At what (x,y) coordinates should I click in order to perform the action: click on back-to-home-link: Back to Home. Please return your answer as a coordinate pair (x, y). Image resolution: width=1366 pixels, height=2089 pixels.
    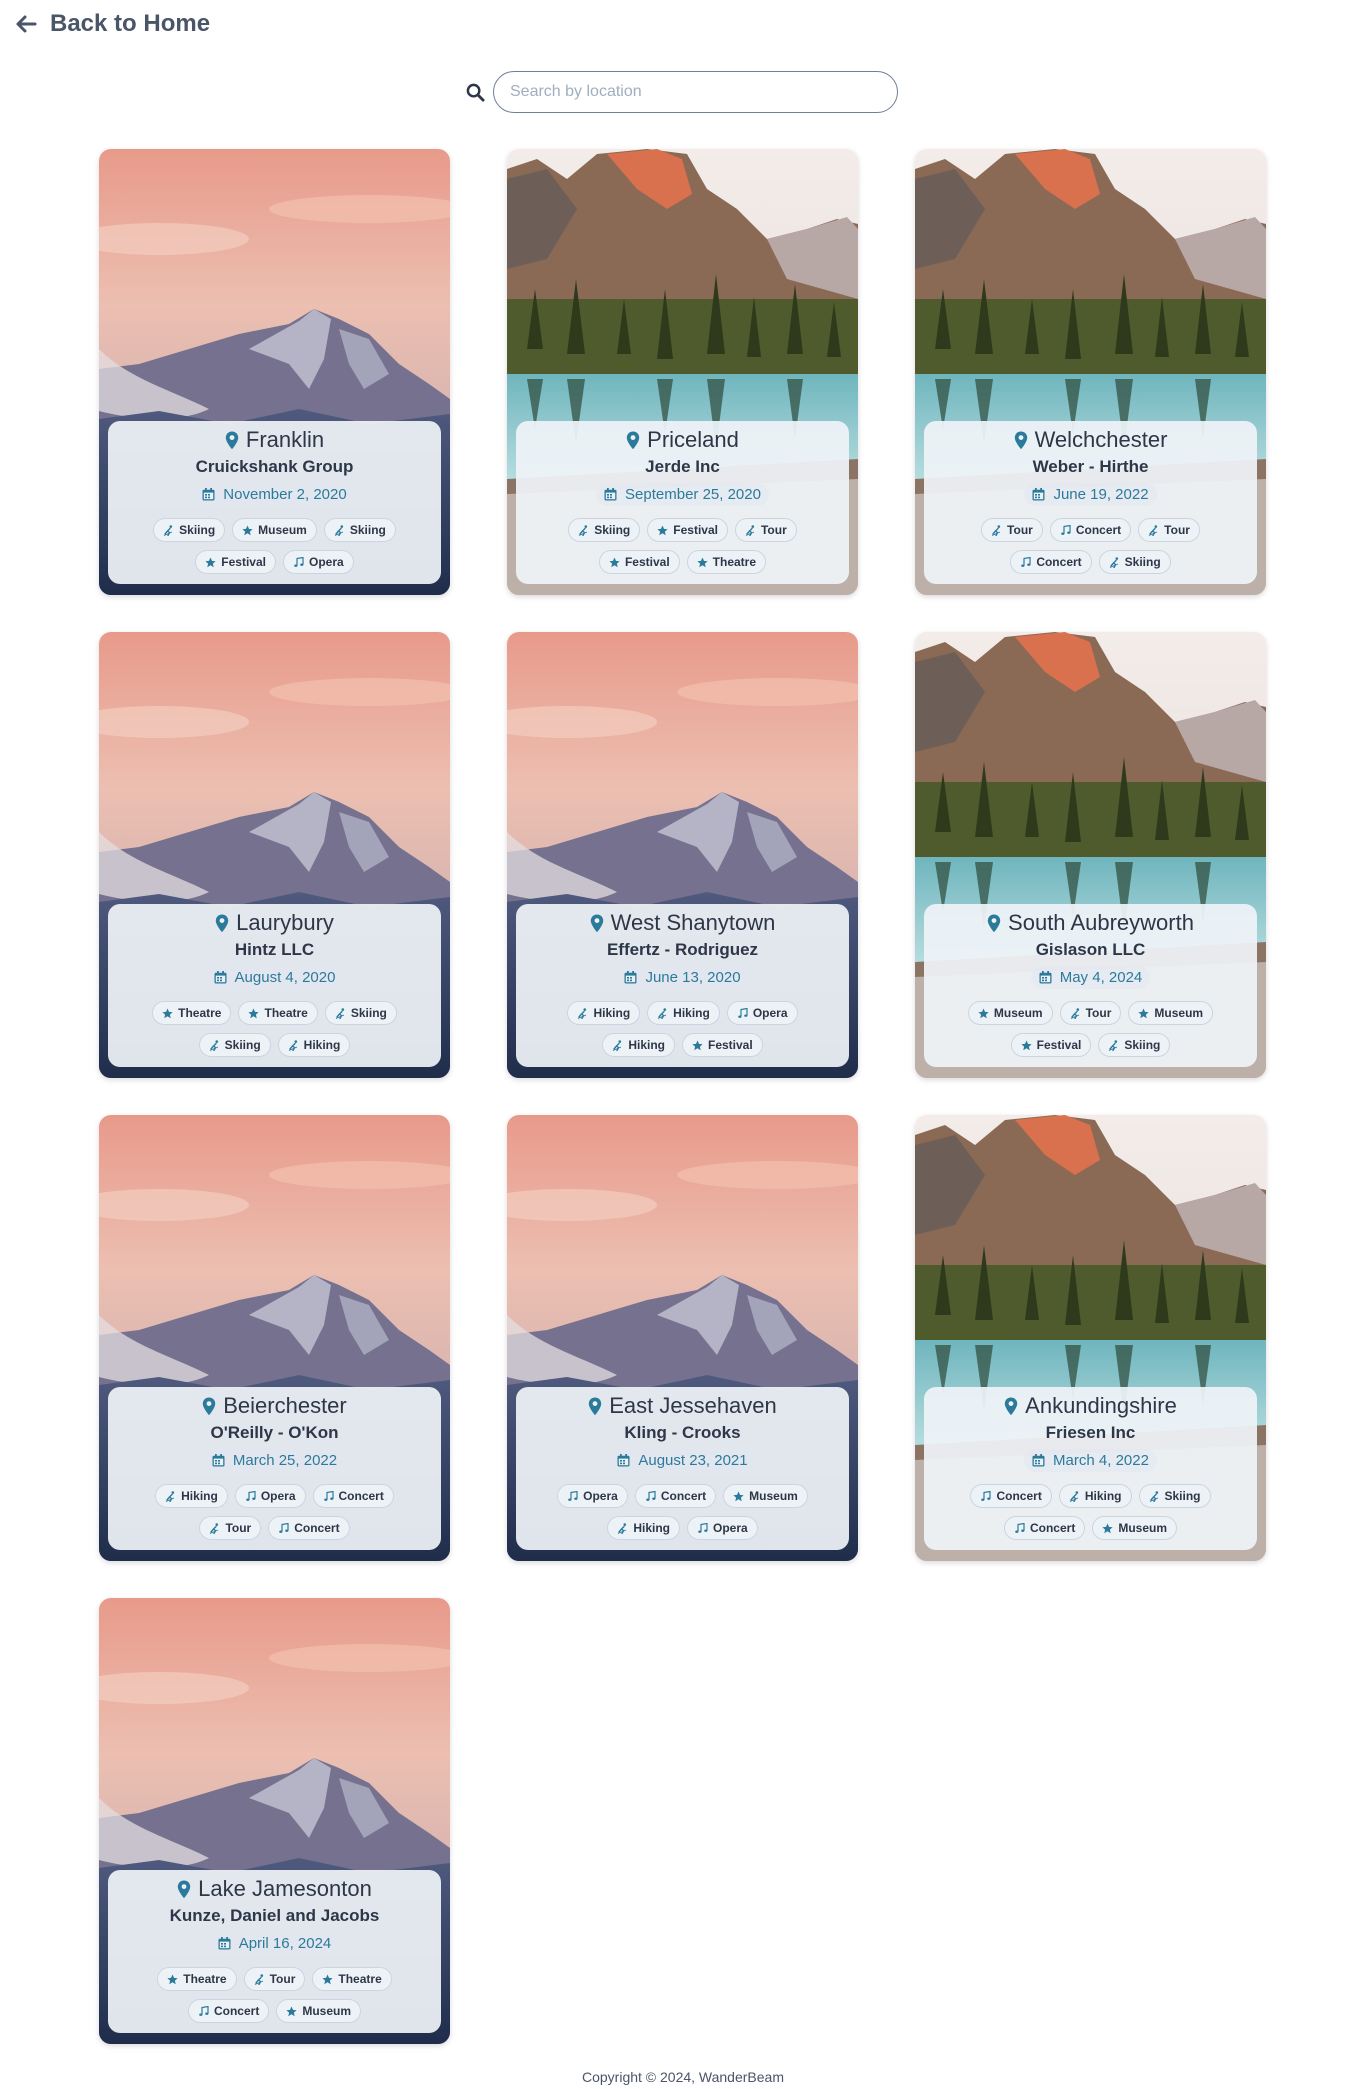
    Looking at the image, I should click on (112, 24).